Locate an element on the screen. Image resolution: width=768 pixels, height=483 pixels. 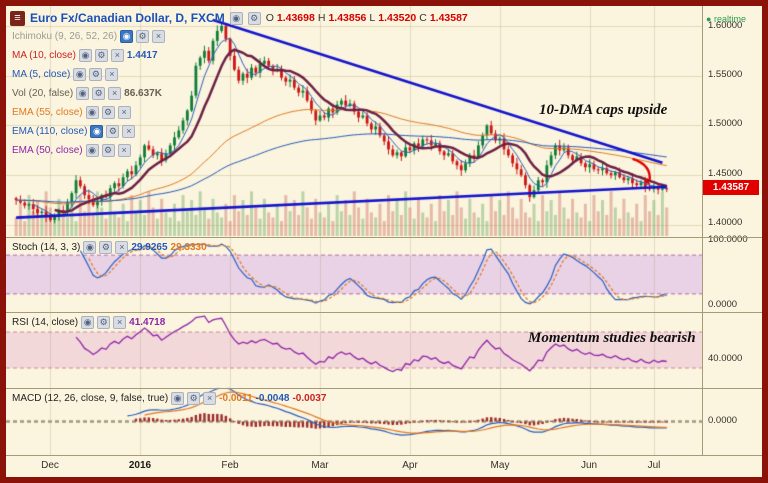
time-axis-label: Jun is located at coordinates (589, 465).